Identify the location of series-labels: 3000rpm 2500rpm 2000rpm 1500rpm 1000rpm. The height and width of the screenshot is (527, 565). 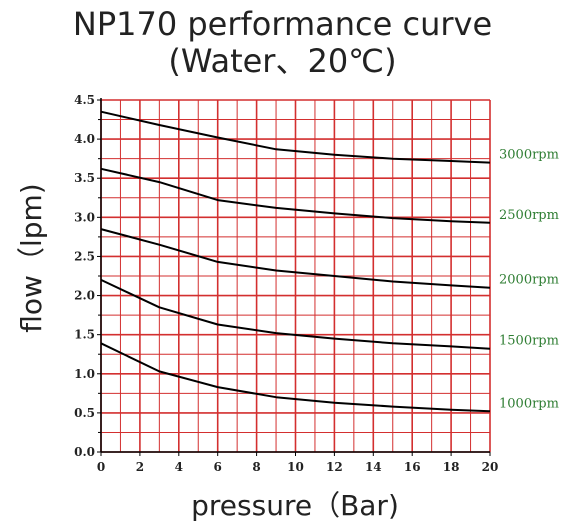
(529, 280).